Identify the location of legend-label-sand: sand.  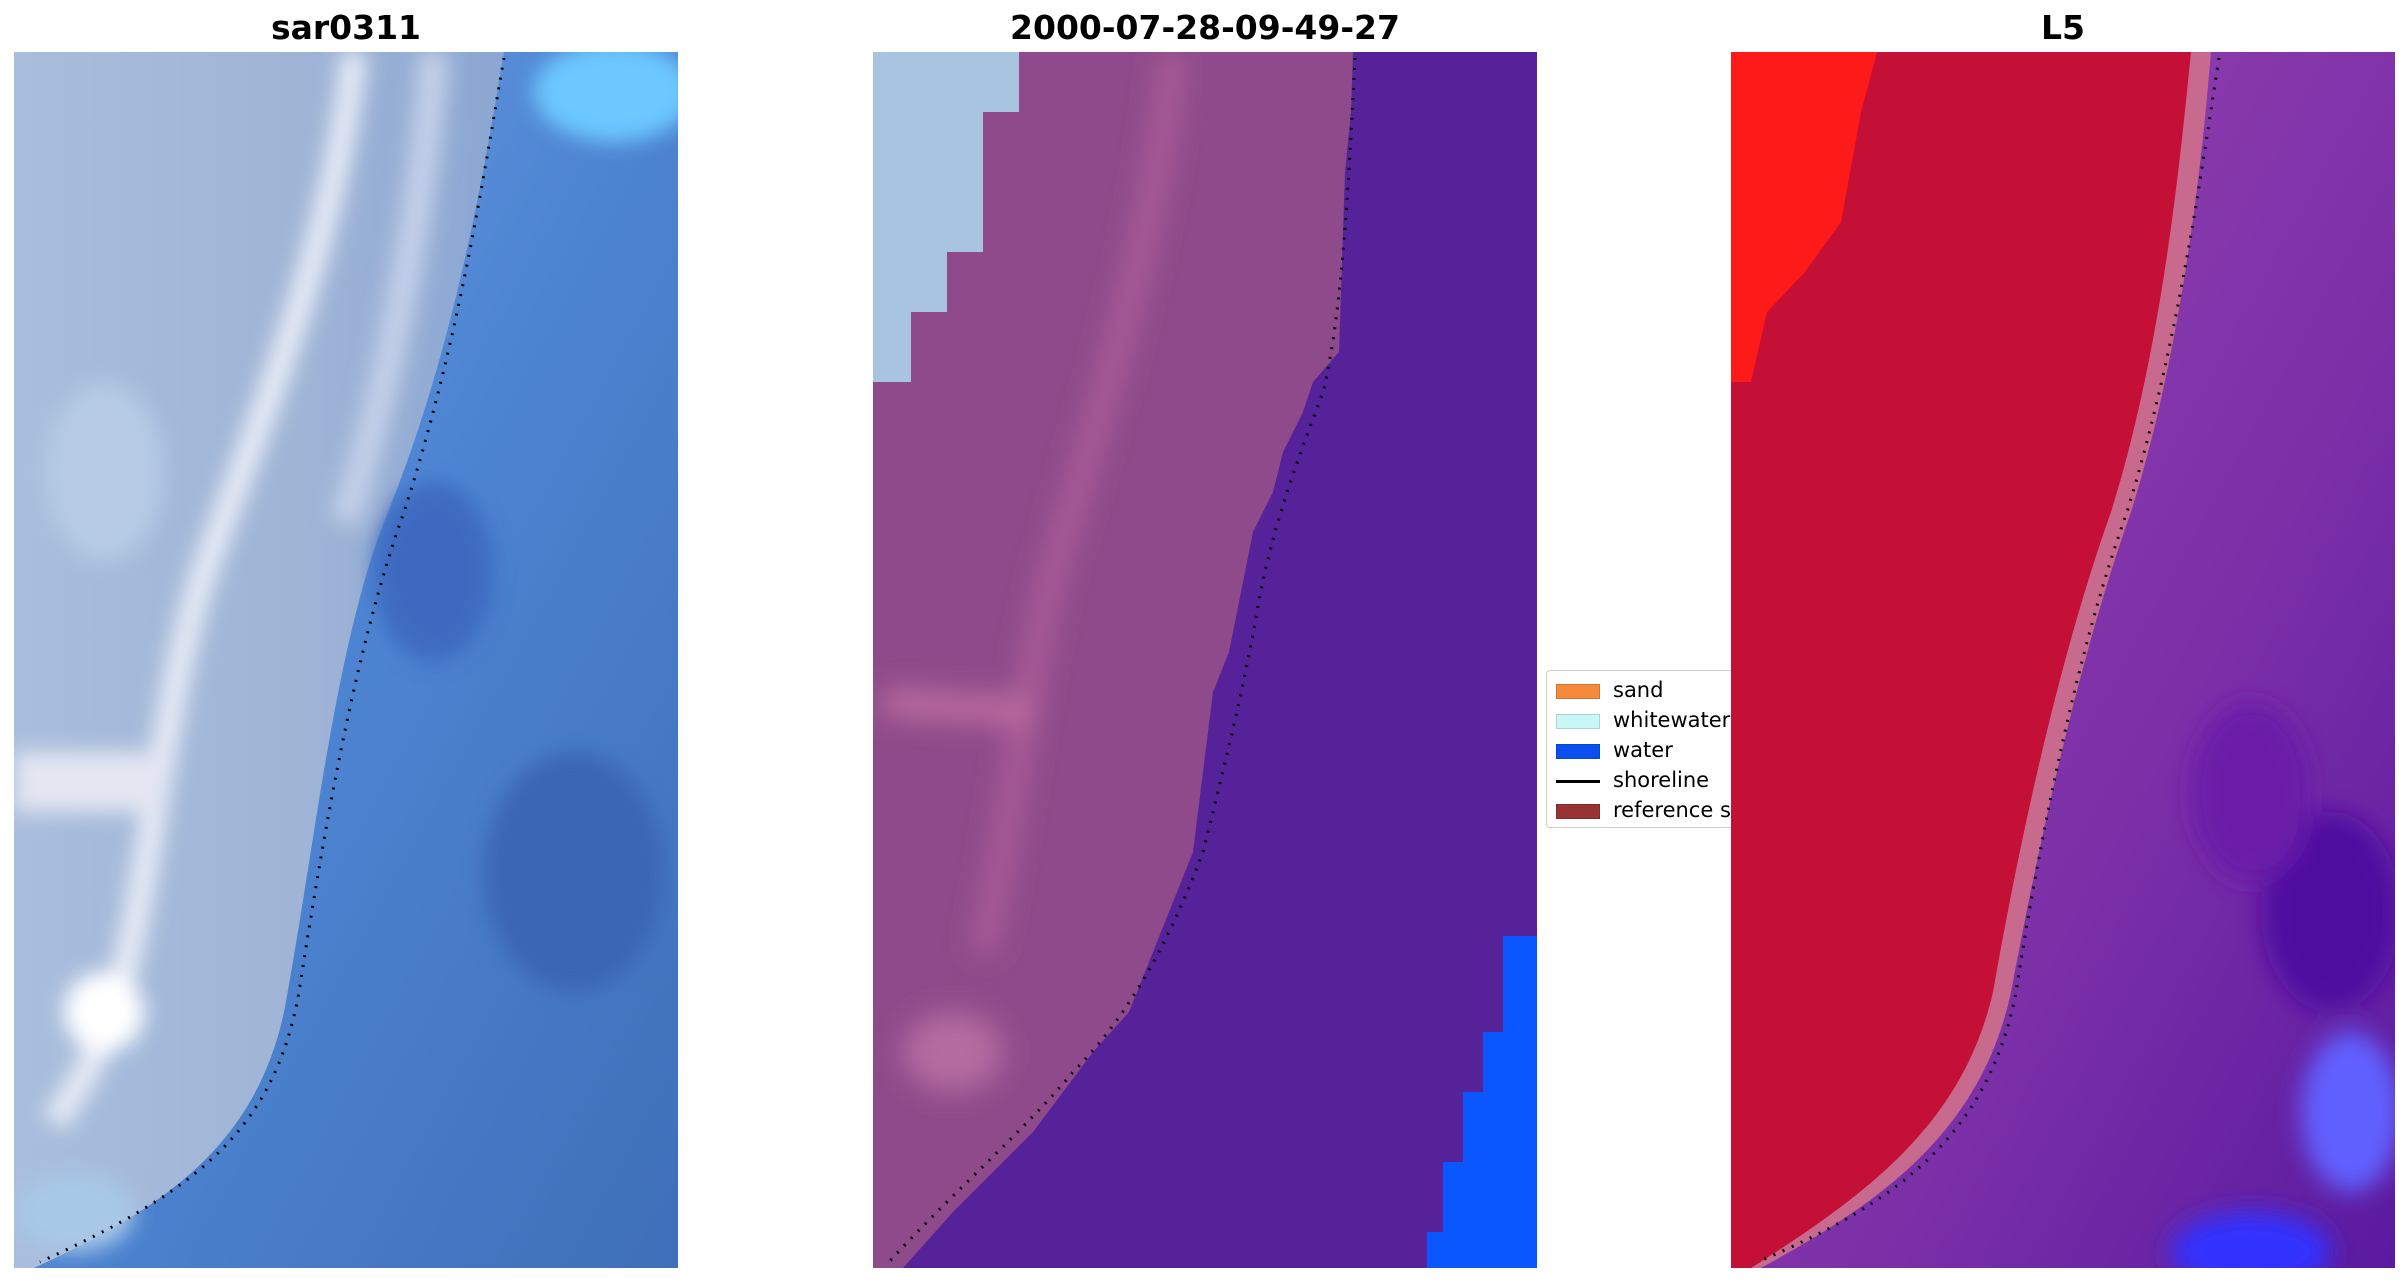
(1638, 690).